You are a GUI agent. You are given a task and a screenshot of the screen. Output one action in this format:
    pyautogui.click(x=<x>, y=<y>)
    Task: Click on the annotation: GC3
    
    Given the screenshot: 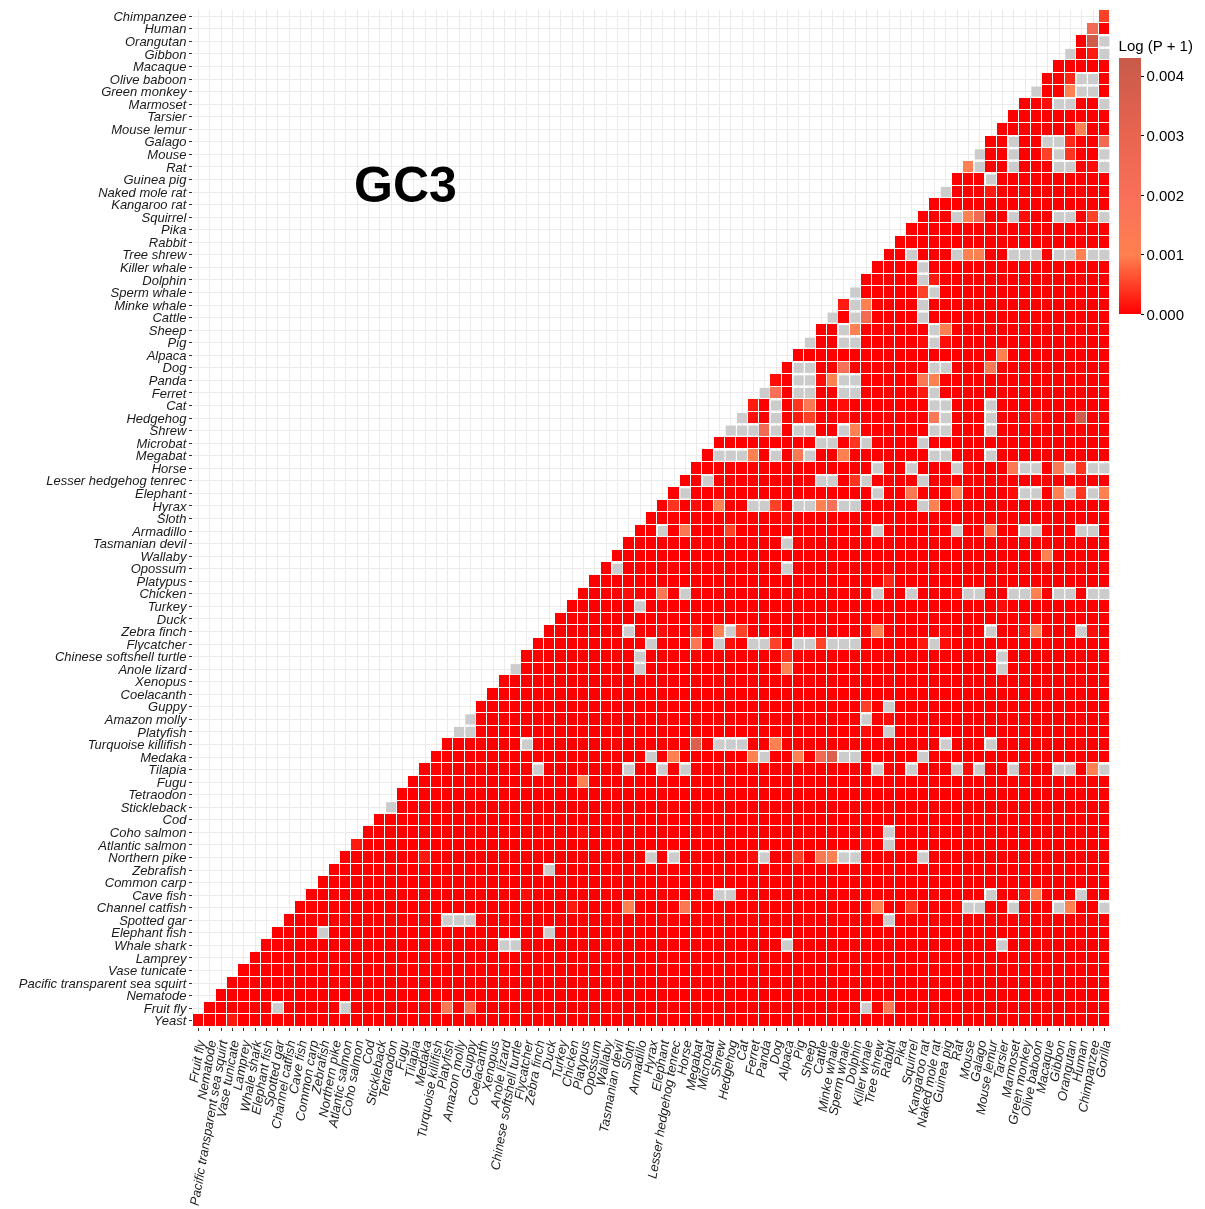 What is the action you would take?
    pyautogui.click(x=405, y=185)
    